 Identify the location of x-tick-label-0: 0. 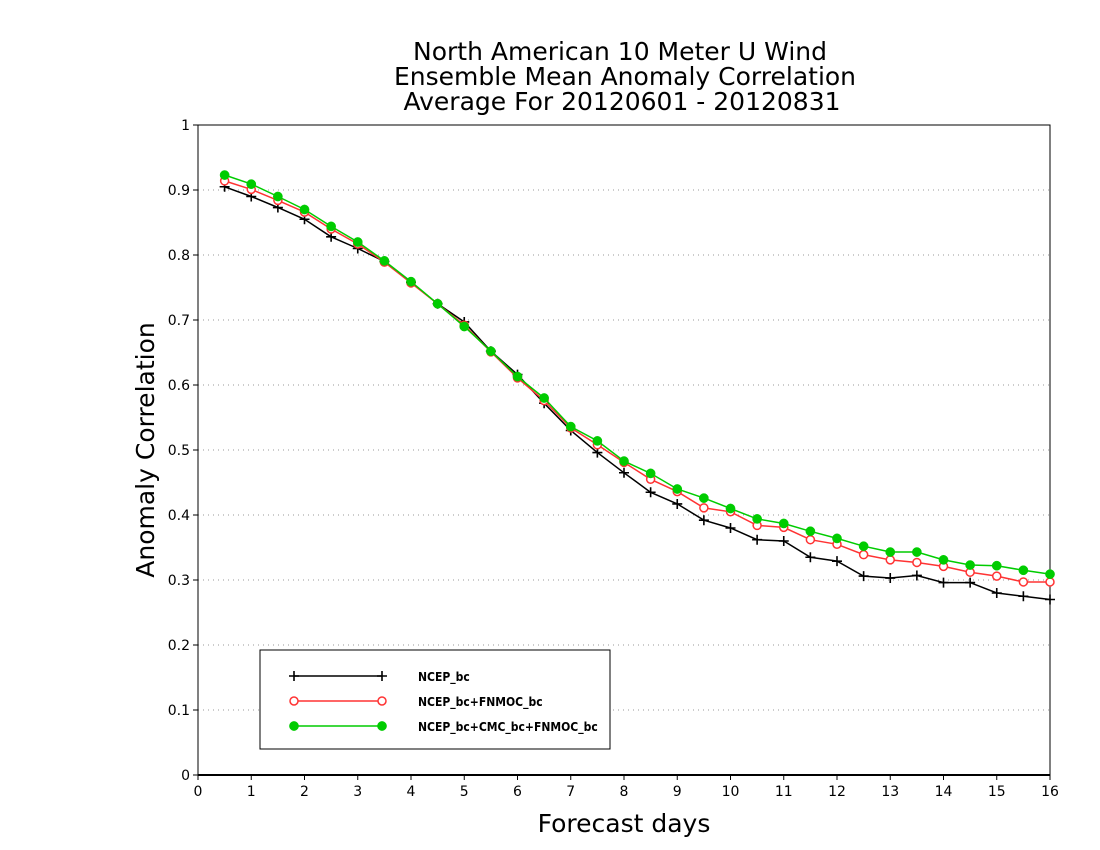
(198, 792).